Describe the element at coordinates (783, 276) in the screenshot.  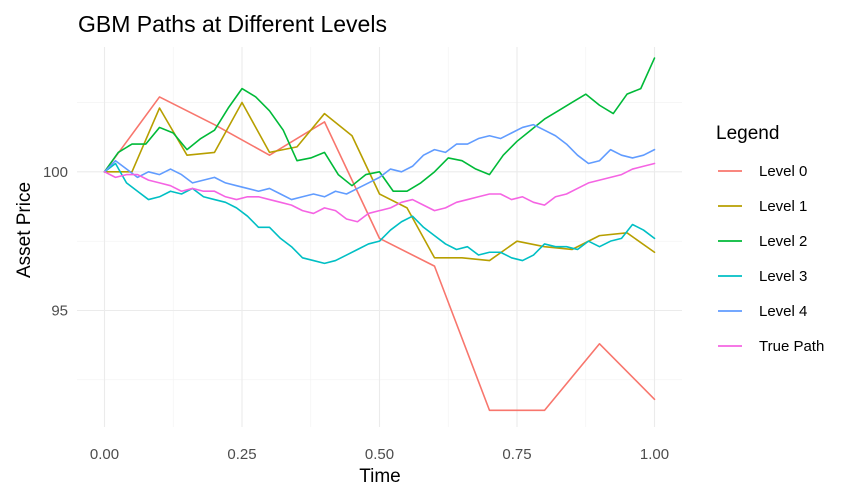
I see `legend-label: Level 3` at that location.